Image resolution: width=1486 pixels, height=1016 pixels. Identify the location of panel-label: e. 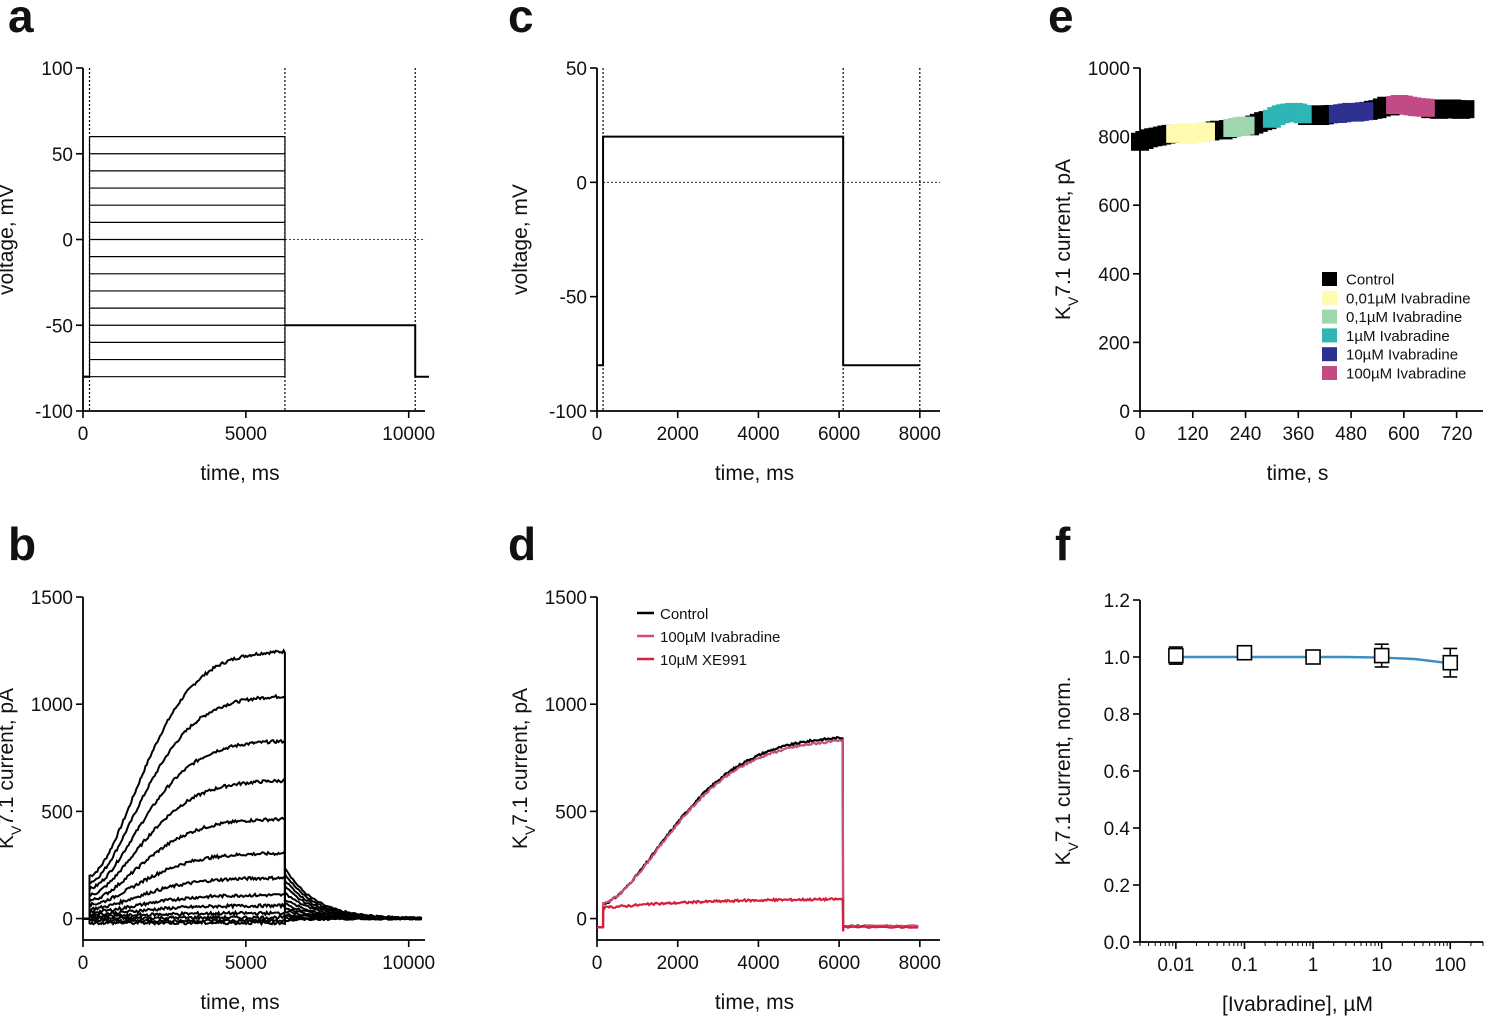
(1061, 21).